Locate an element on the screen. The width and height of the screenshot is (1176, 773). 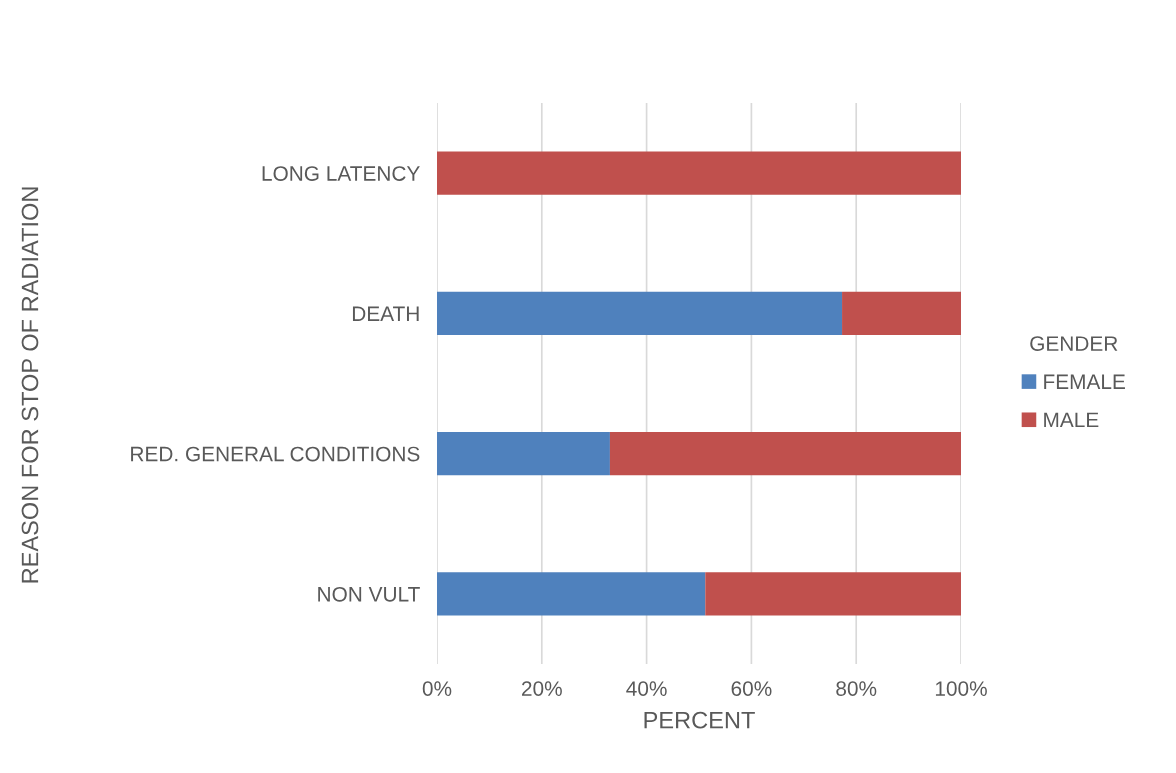
y-tick-label: NON VULT is located at coordinates (369, 594).